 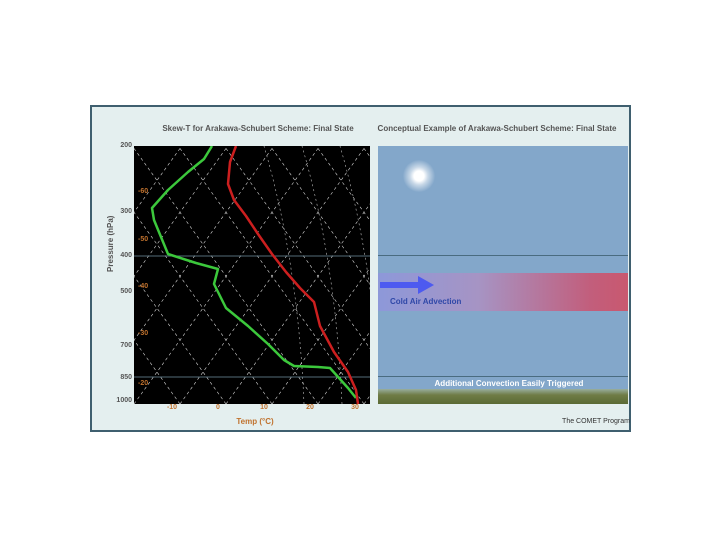 I want to click on mixing-ratio-label: -60, so click(x=143, y=191).